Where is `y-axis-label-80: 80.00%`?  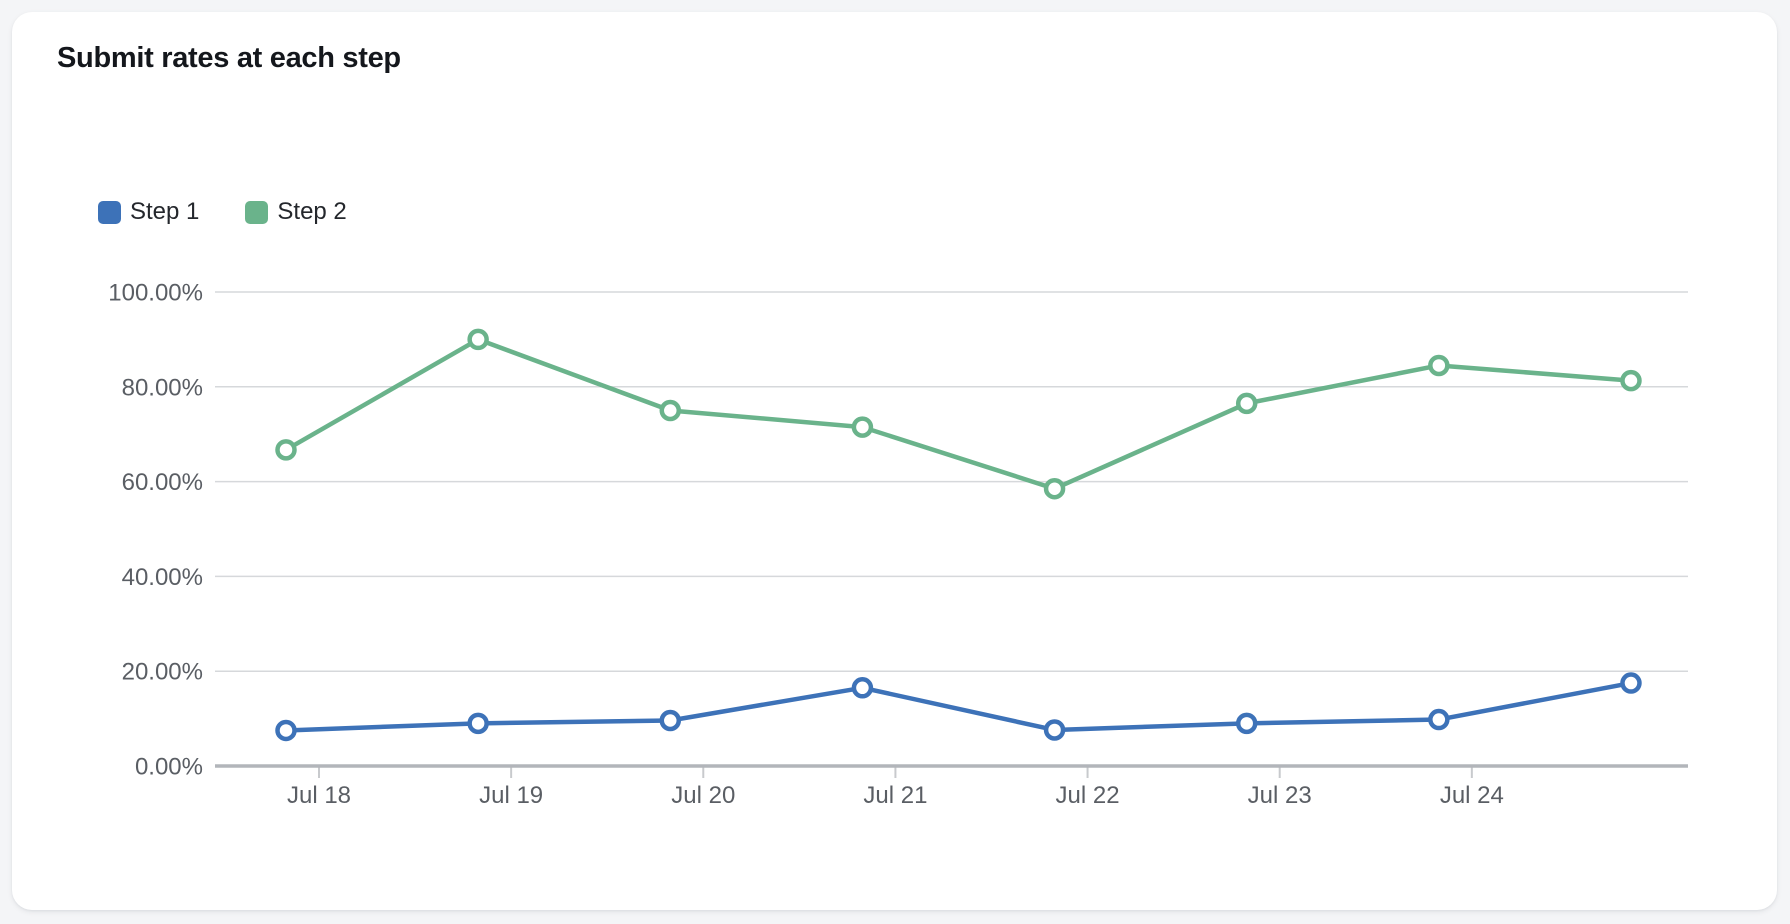
y-axis-label-80: 80.00% is located at coordinates (162, 387).